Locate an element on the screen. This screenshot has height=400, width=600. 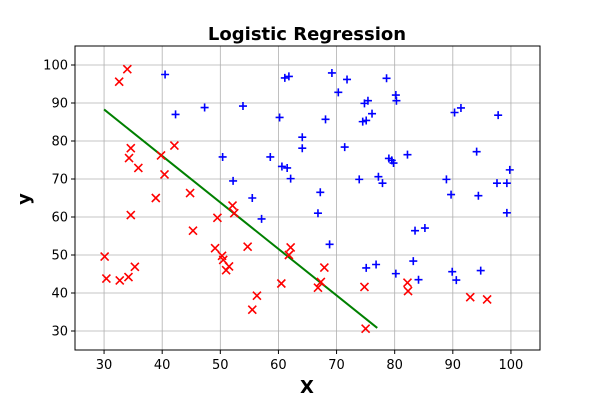
y-axis-label: y is located at coordinates (24, 199).